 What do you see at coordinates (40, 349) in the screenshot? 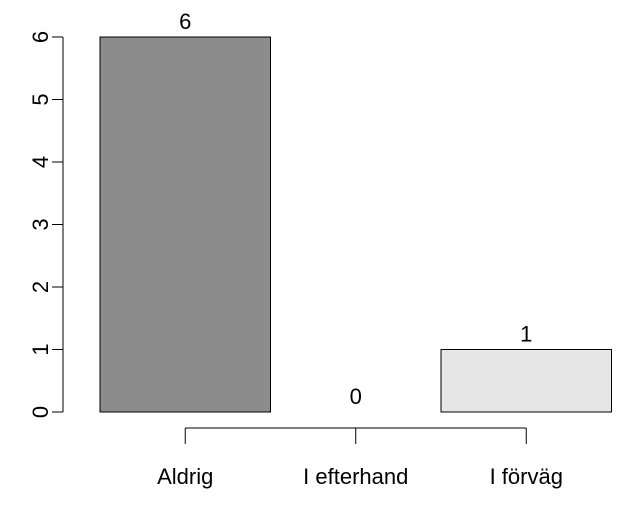
I see `y-tick-label-1: 1` at bounding box center [40, 349].